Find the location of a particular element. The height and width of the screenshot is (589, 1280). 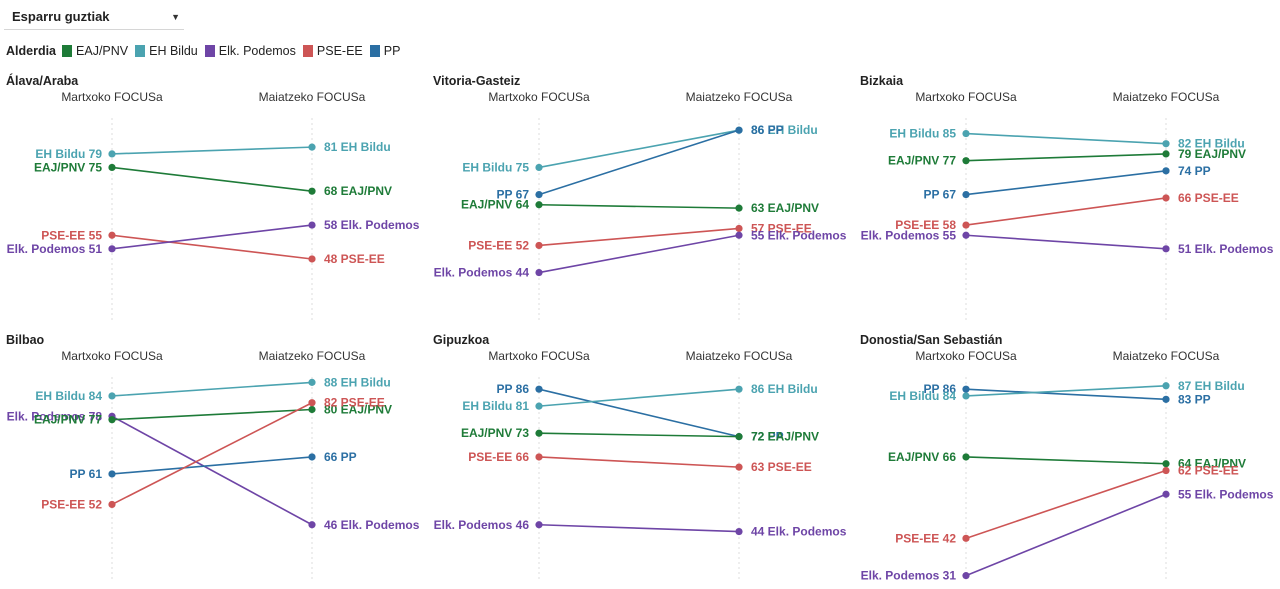

label-end-elk-podemos: 44 Elk. Podemos is located at coordinates (799, 532).